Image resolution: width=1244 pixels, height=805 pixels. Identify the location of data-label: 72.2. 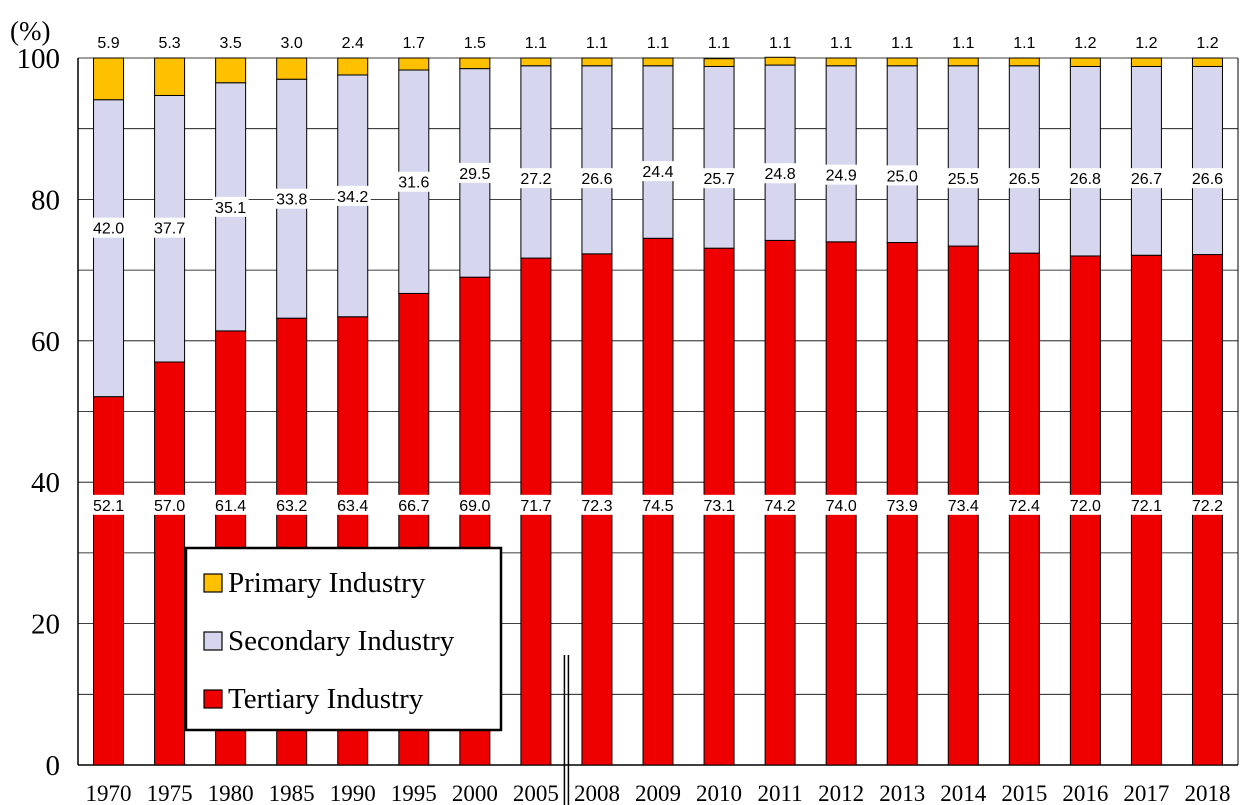
(1207, 506).